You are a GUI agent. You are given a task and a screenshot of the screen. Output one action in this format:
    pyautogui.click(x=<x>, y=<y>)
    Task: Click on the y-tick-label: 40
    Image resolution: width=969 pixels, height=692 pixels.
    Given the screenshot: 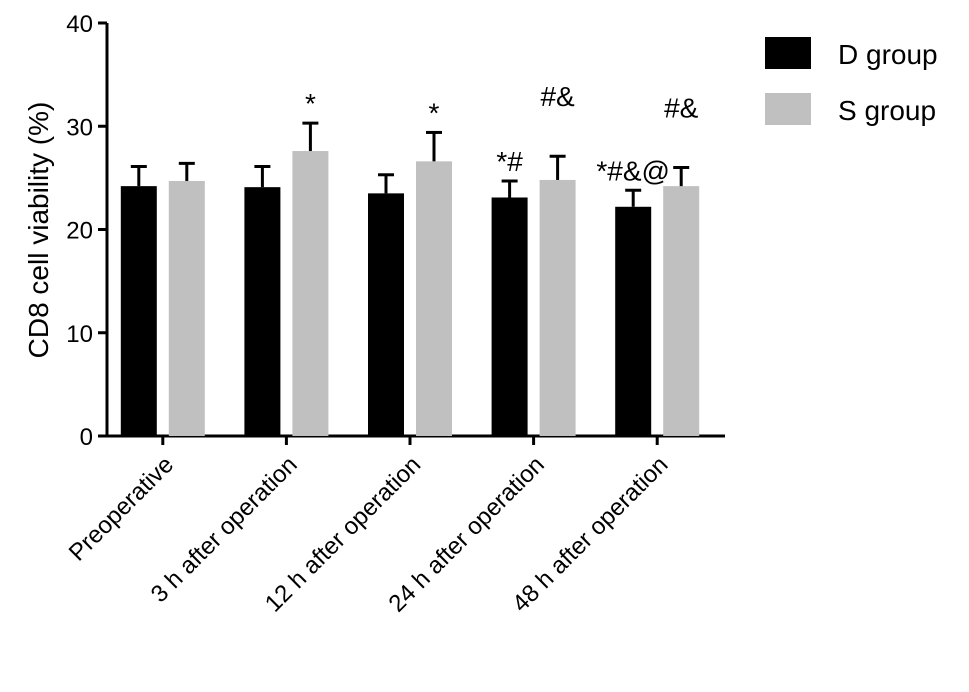 What is the action you would take?
    pyautogui.click(x=79, y=24)
    